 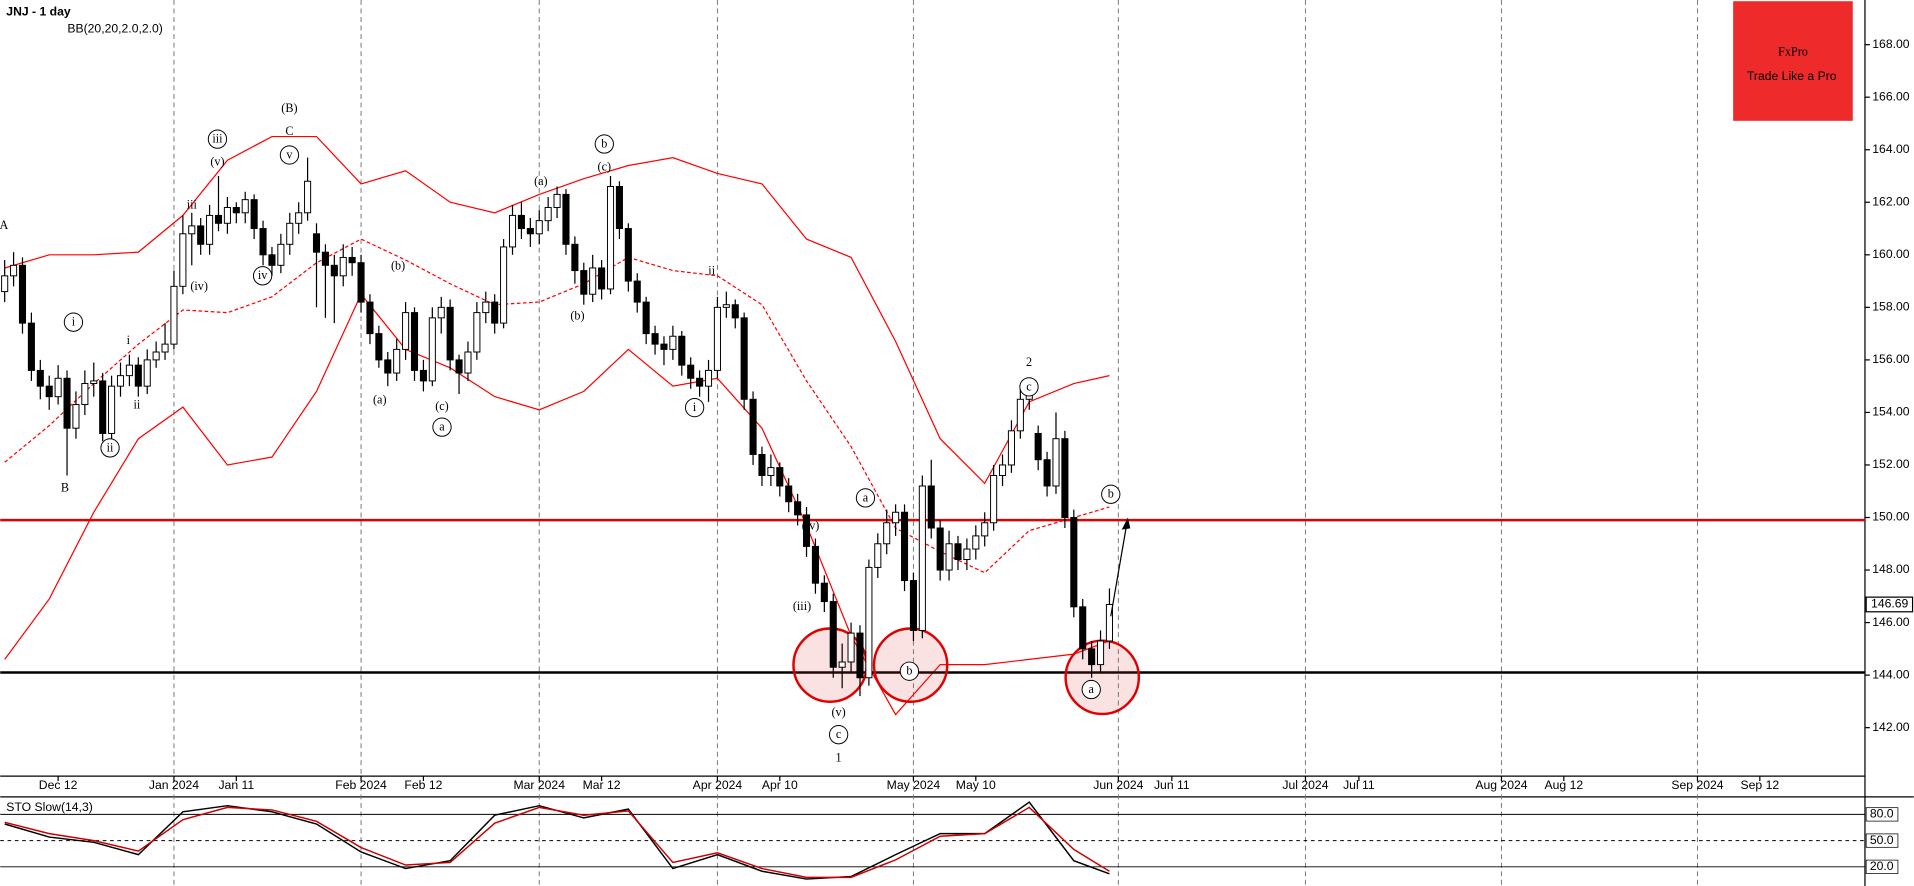 I want to click on y-tick-label: 168.00, so click(x=1890, y=44).